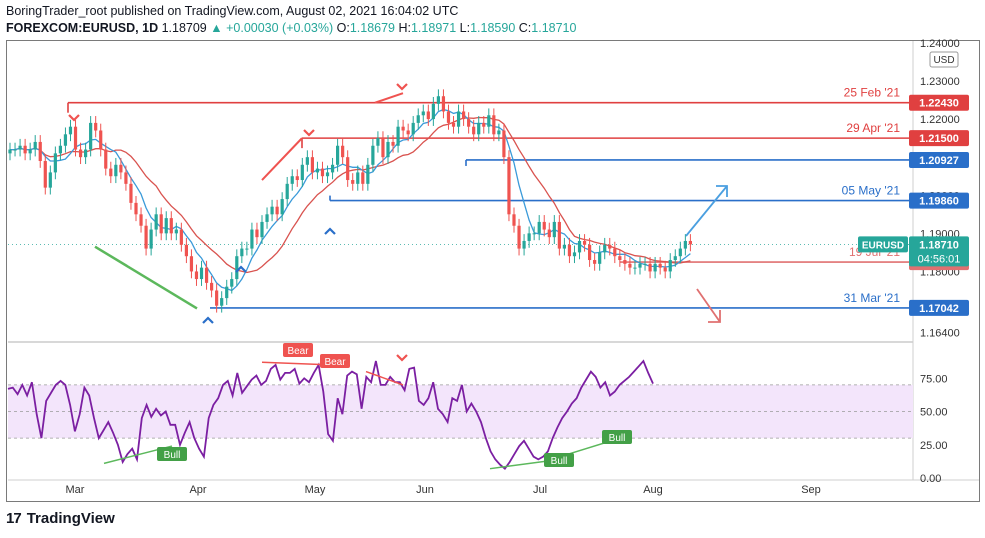 The height and width of the screenshot is (538, 985). Describe the element at coordinates (873, 128) in the screenshot. I see `level-date-label: 29 Apr '21` at that location.